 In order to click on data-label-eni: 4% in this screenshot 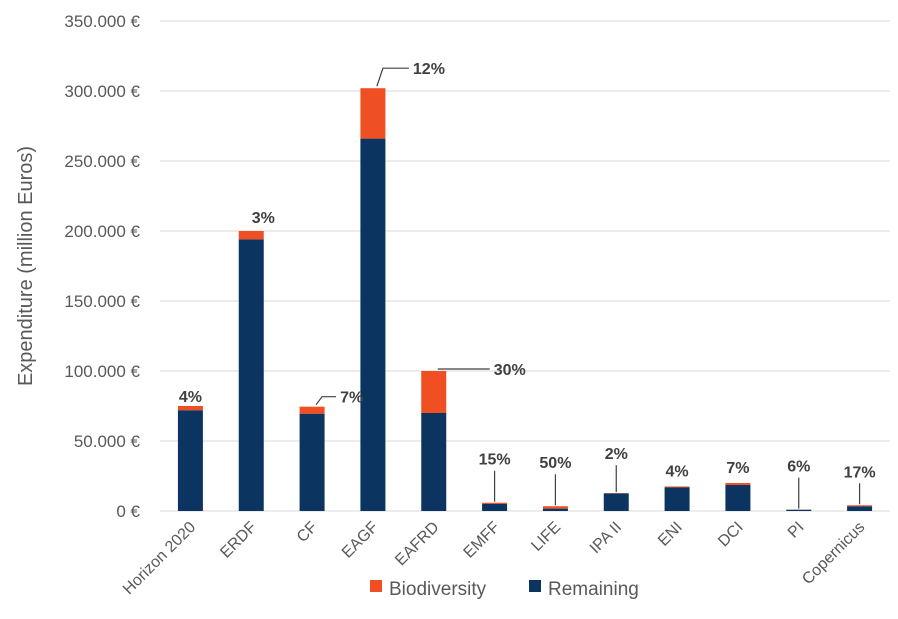, I will do `click(677, 472)`.